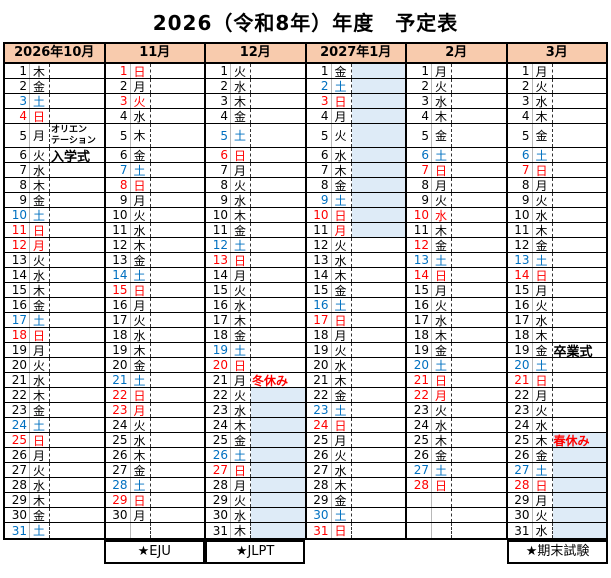 This screenshot has height=578, width=611. I want to click on day-number-cell: 12, so click(520, 245).